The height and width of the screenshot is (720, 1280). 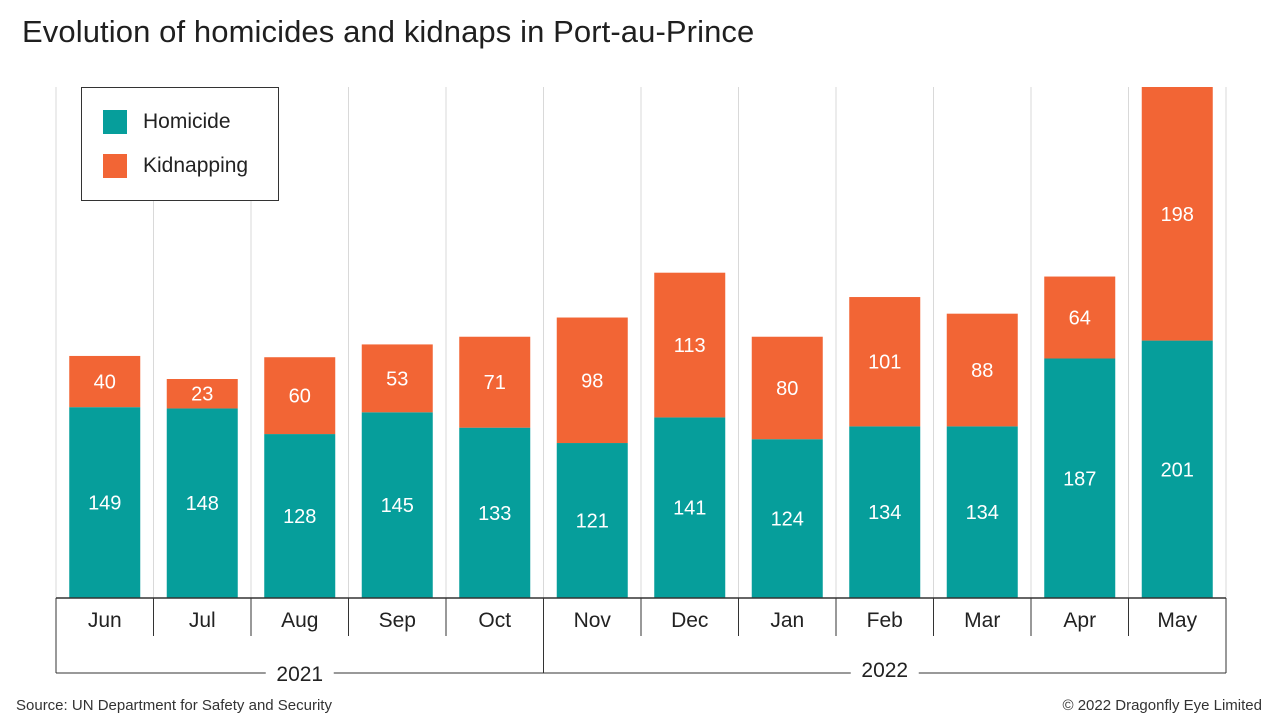 I want to click on month-tick-label: Oct, so click(x=494, y=620).